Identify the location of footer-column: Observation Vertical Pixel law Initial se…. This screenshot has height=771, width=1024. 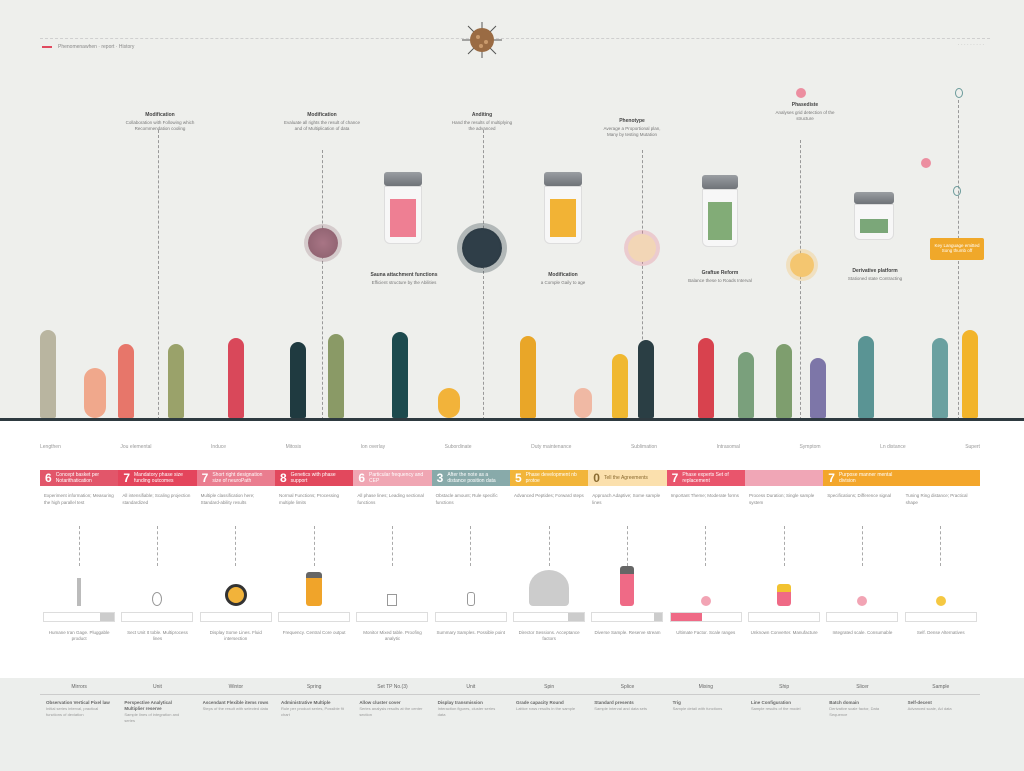
(78, 708).